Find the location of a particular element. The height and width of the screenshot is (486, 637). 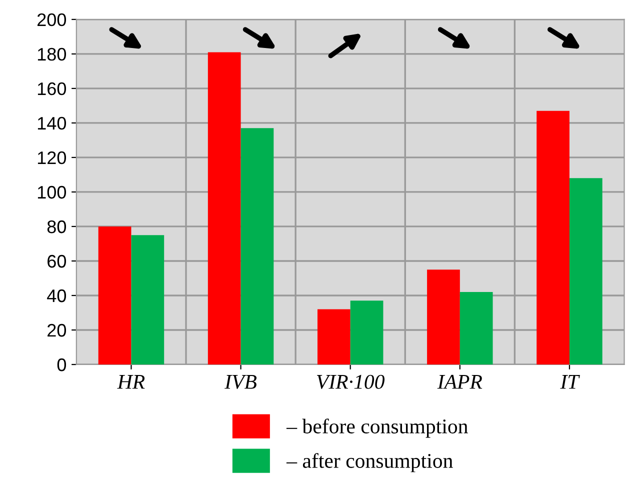

x-tick-label: VIR·100 is located at coordinates (351, 381).